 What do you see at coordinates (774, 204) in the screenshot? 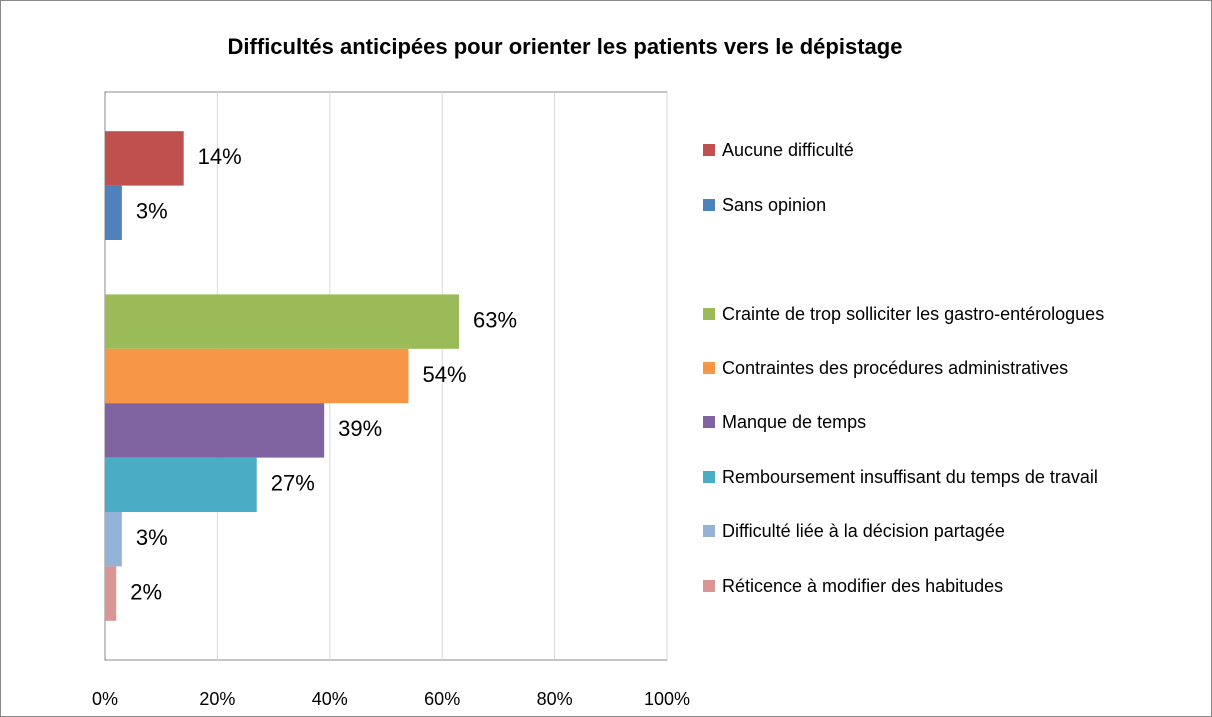
I see `legend-label: Sans opinion` at bounding box center [774, 204].